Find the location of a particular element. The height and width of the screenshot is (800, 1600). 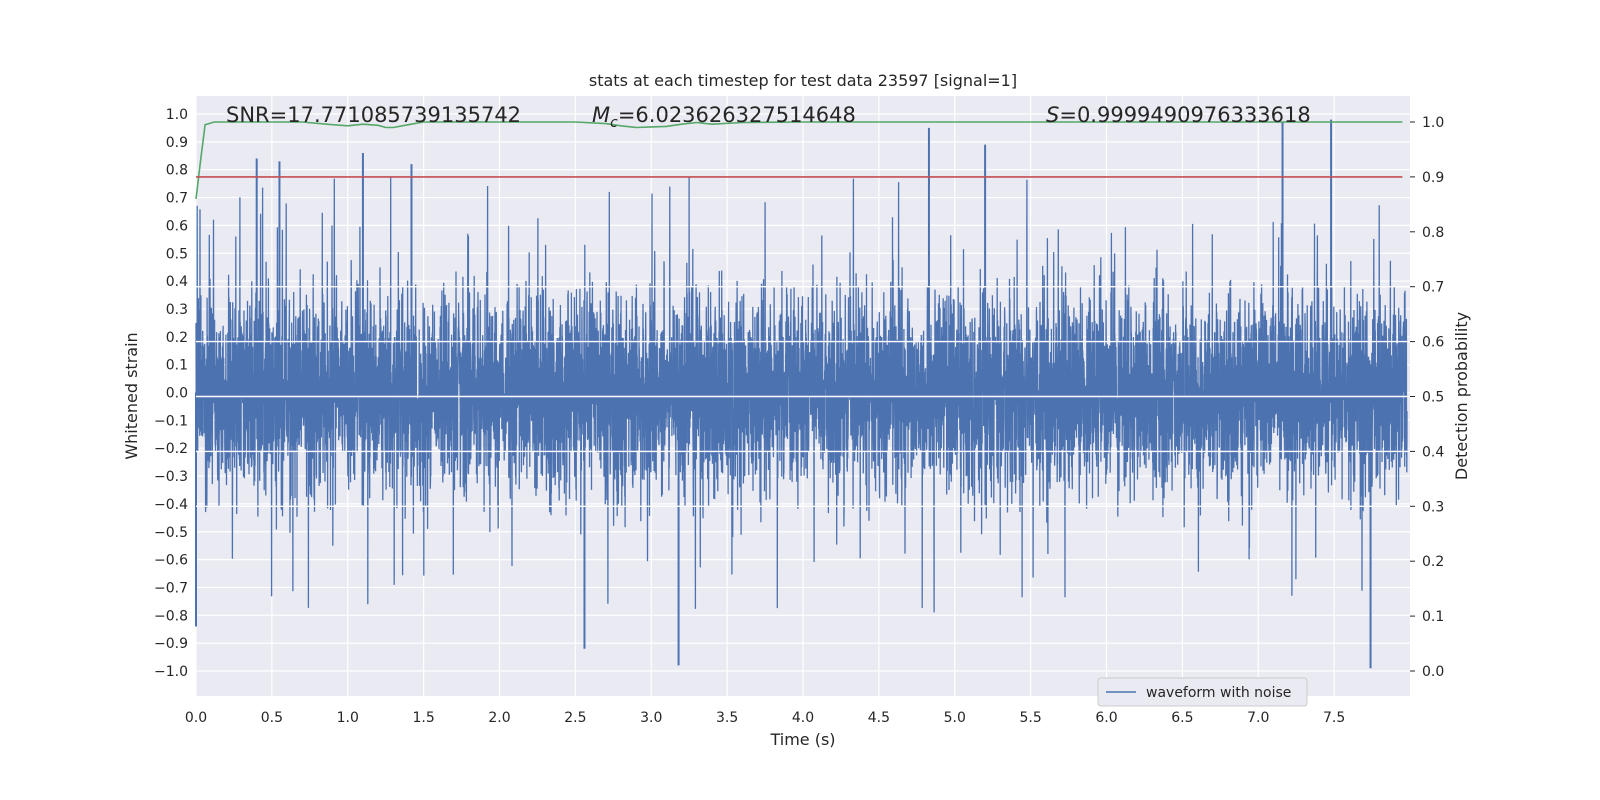

y-tick-label: −0.1 is located at coordinates (171, 421).